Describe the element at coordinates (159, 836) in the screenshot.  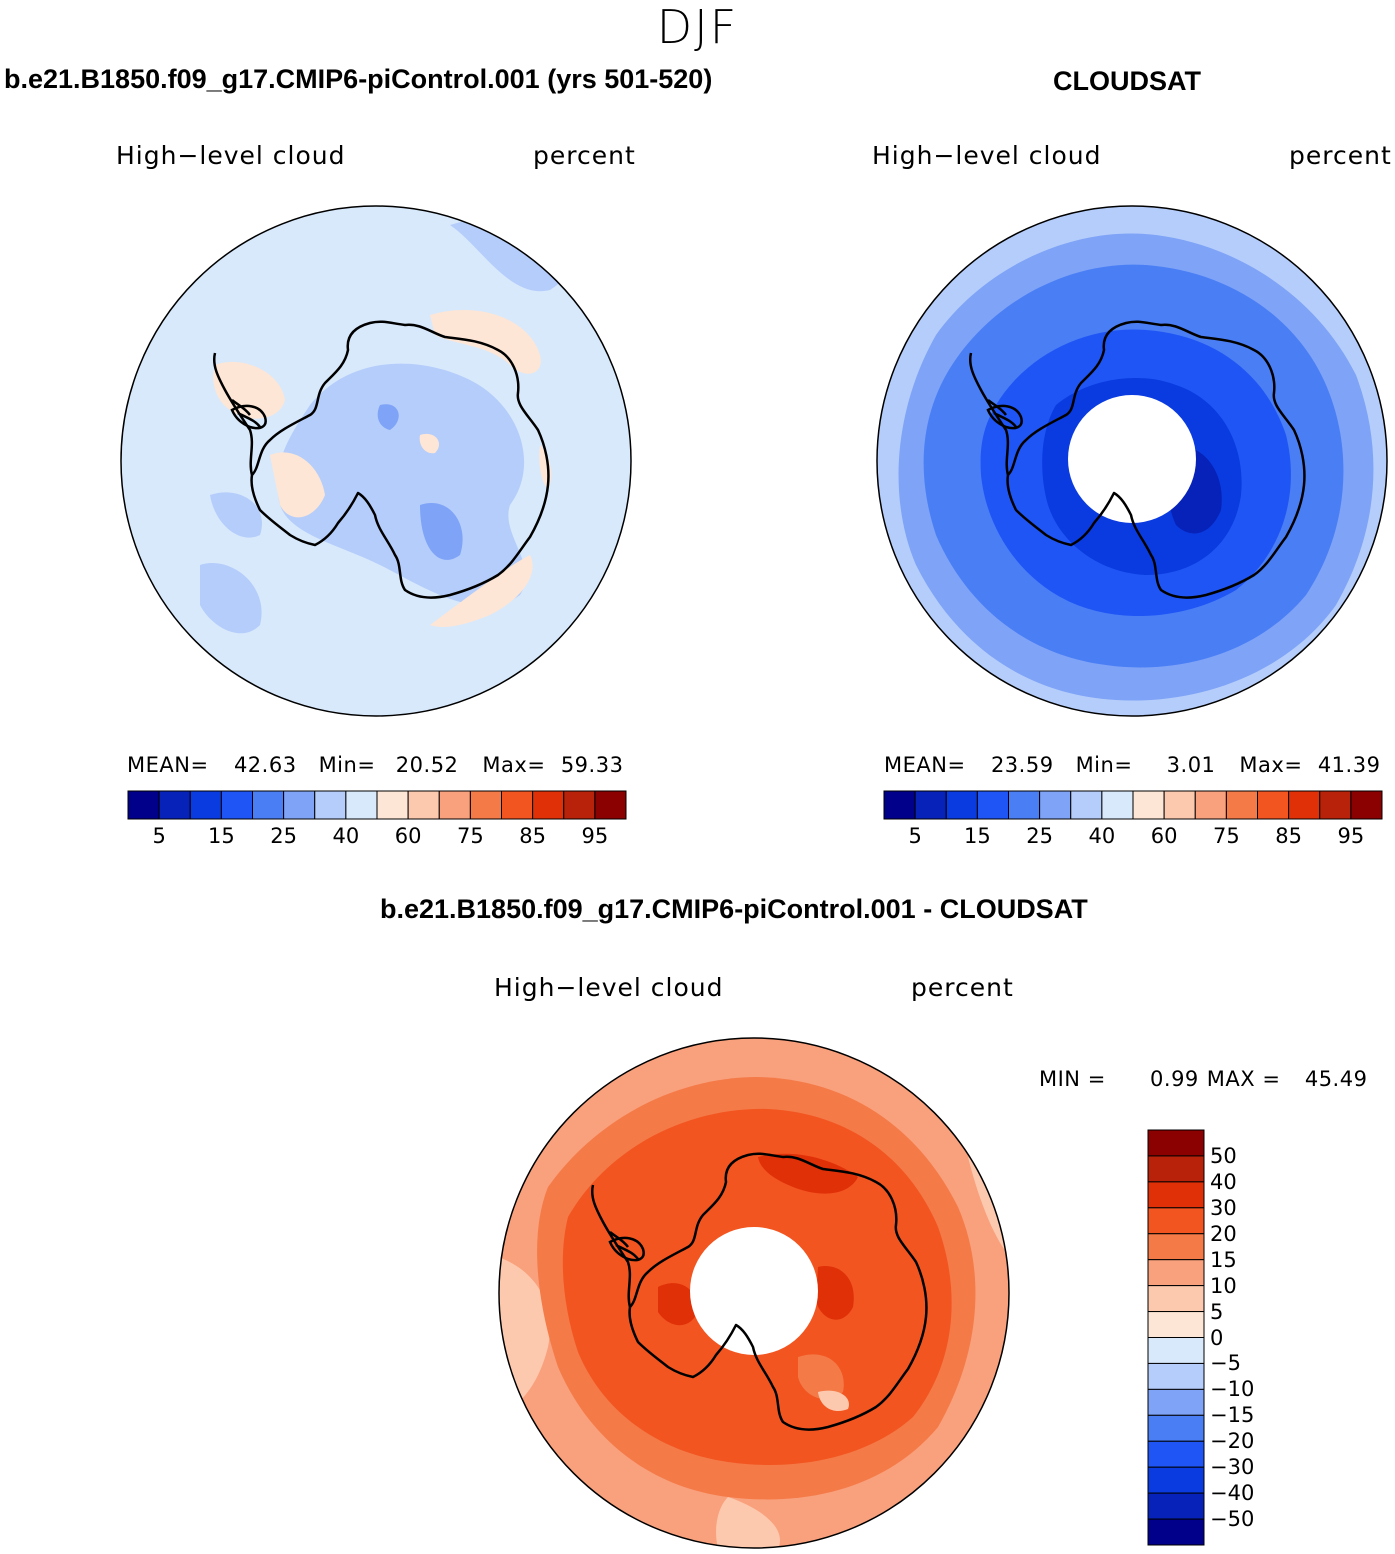
I see `model-colorbar-tick-label: 5` at that location.